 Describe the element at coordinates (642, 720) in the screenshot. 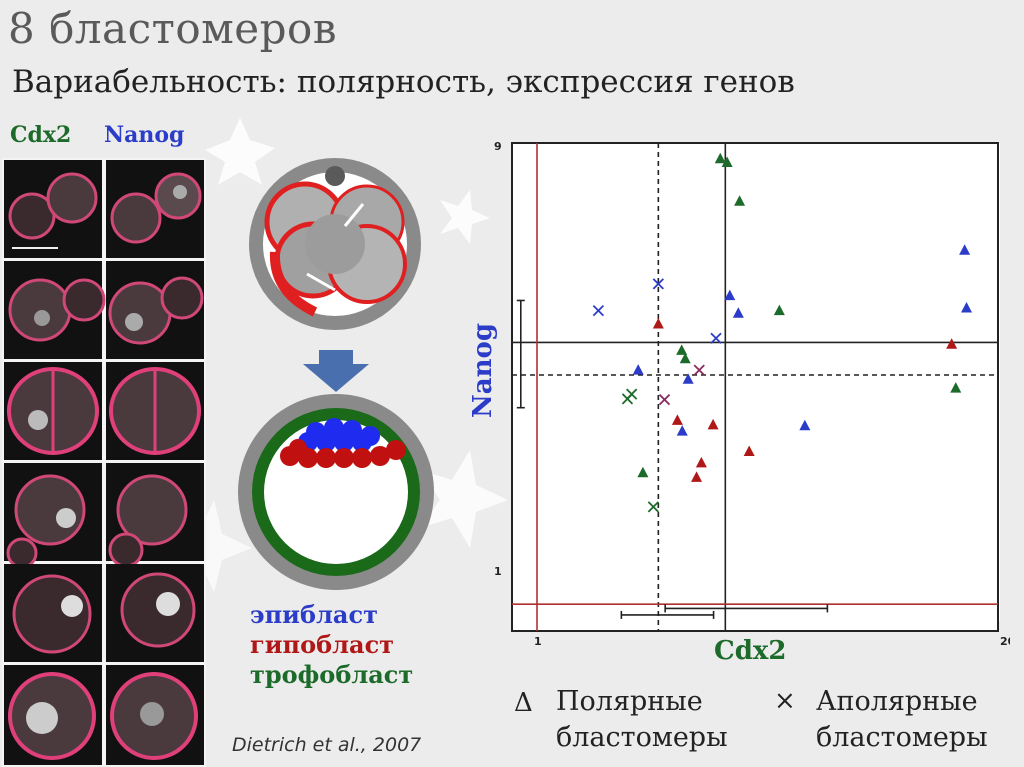

I see `polar-label: Полярные бластомеры` at that location.